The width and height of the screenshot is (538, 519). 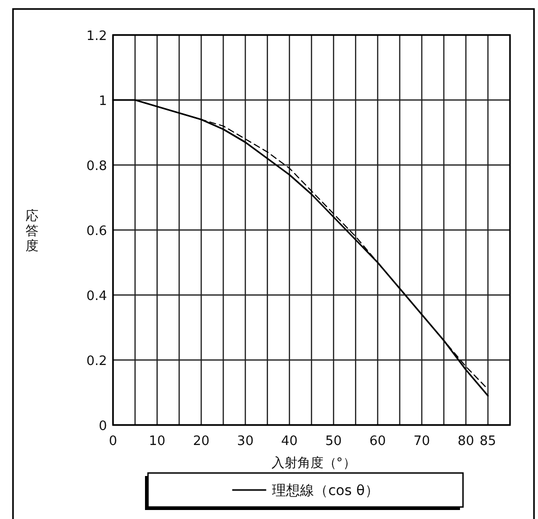 What do you see at coordinates (488, 441) in the screenshot?
I see `x-tick-label: 85` at bounding box center [488, 441].